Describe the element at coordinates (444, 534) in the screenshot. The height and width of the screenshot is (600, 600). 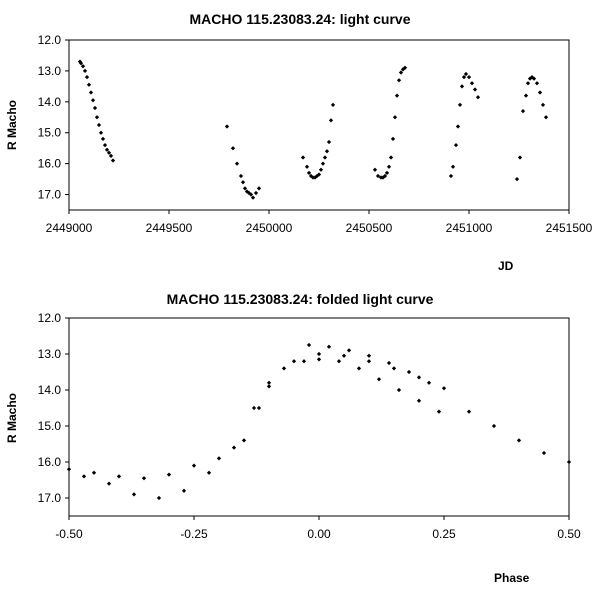
I see `x-tick-label: 0.25` at that location.